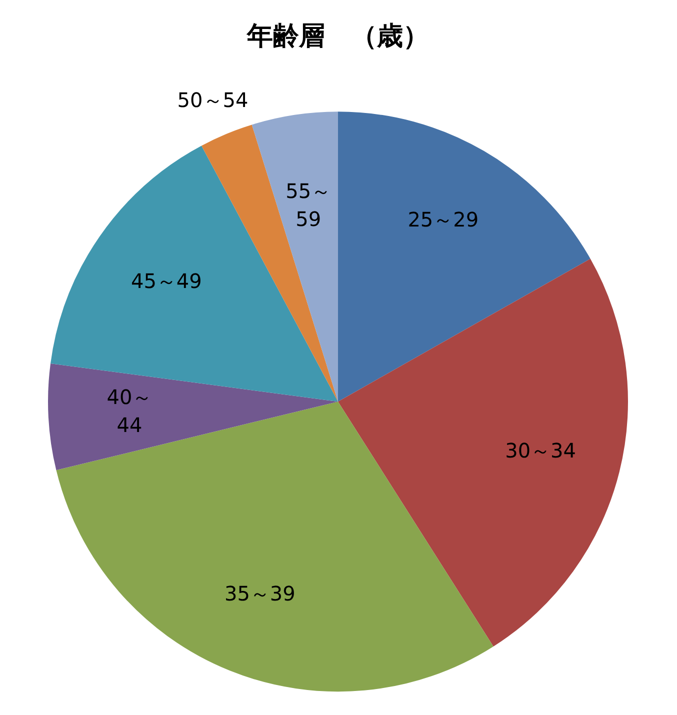  Describe the element at coordinates (212, 100) in the screenshot. I see `slice-label: 50～54` at that location.